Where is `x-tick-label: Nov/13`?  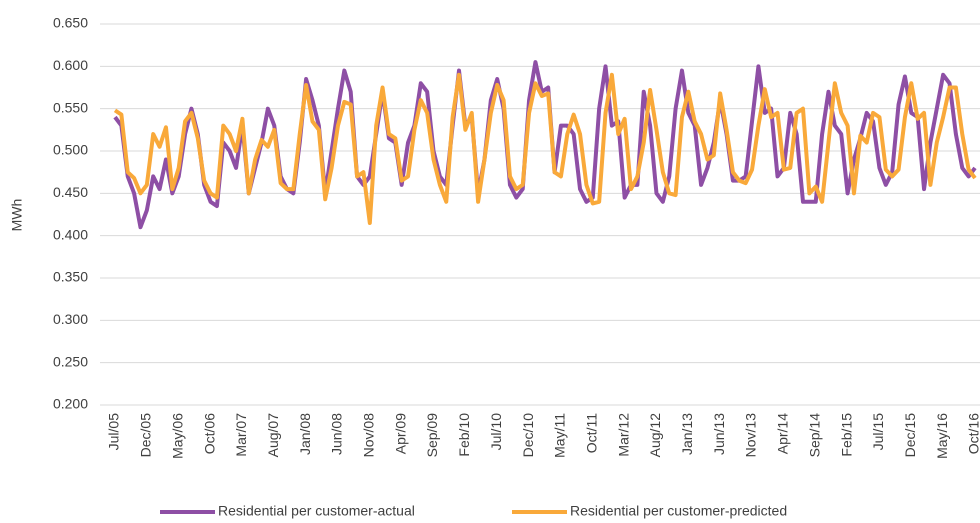 x-tick-label: Nov/13 is located at coordinates (751, 435).